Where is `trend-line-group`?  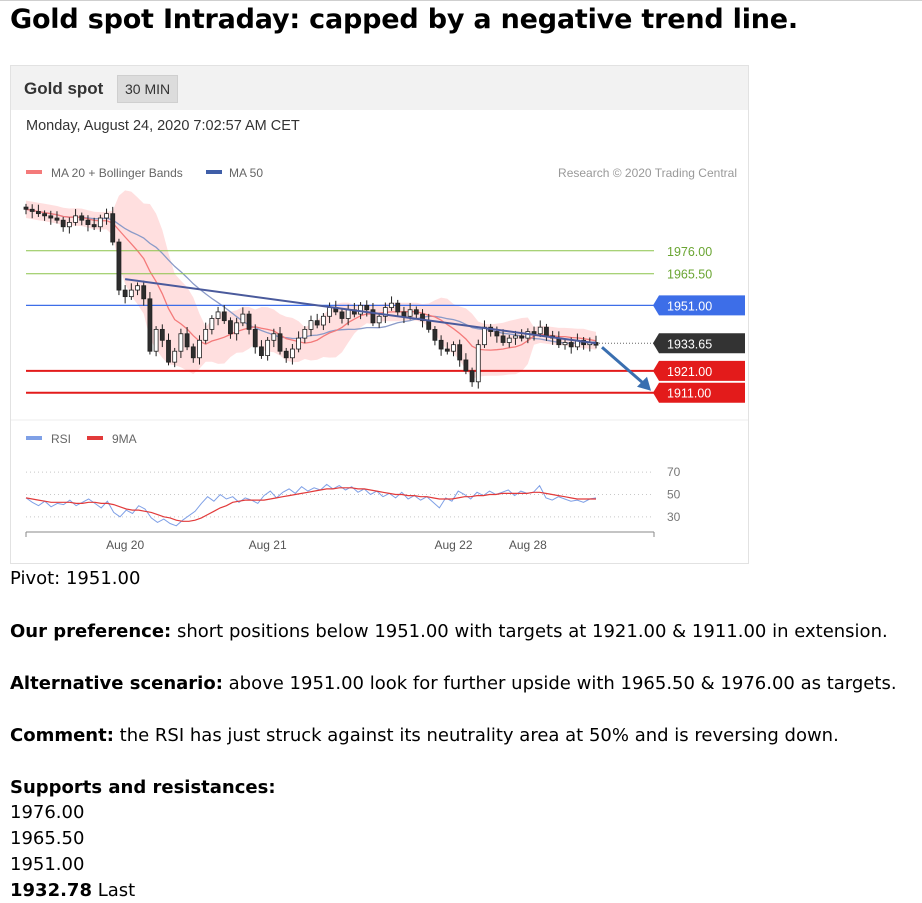
trend-line-group is located at coordinates (387, 334).